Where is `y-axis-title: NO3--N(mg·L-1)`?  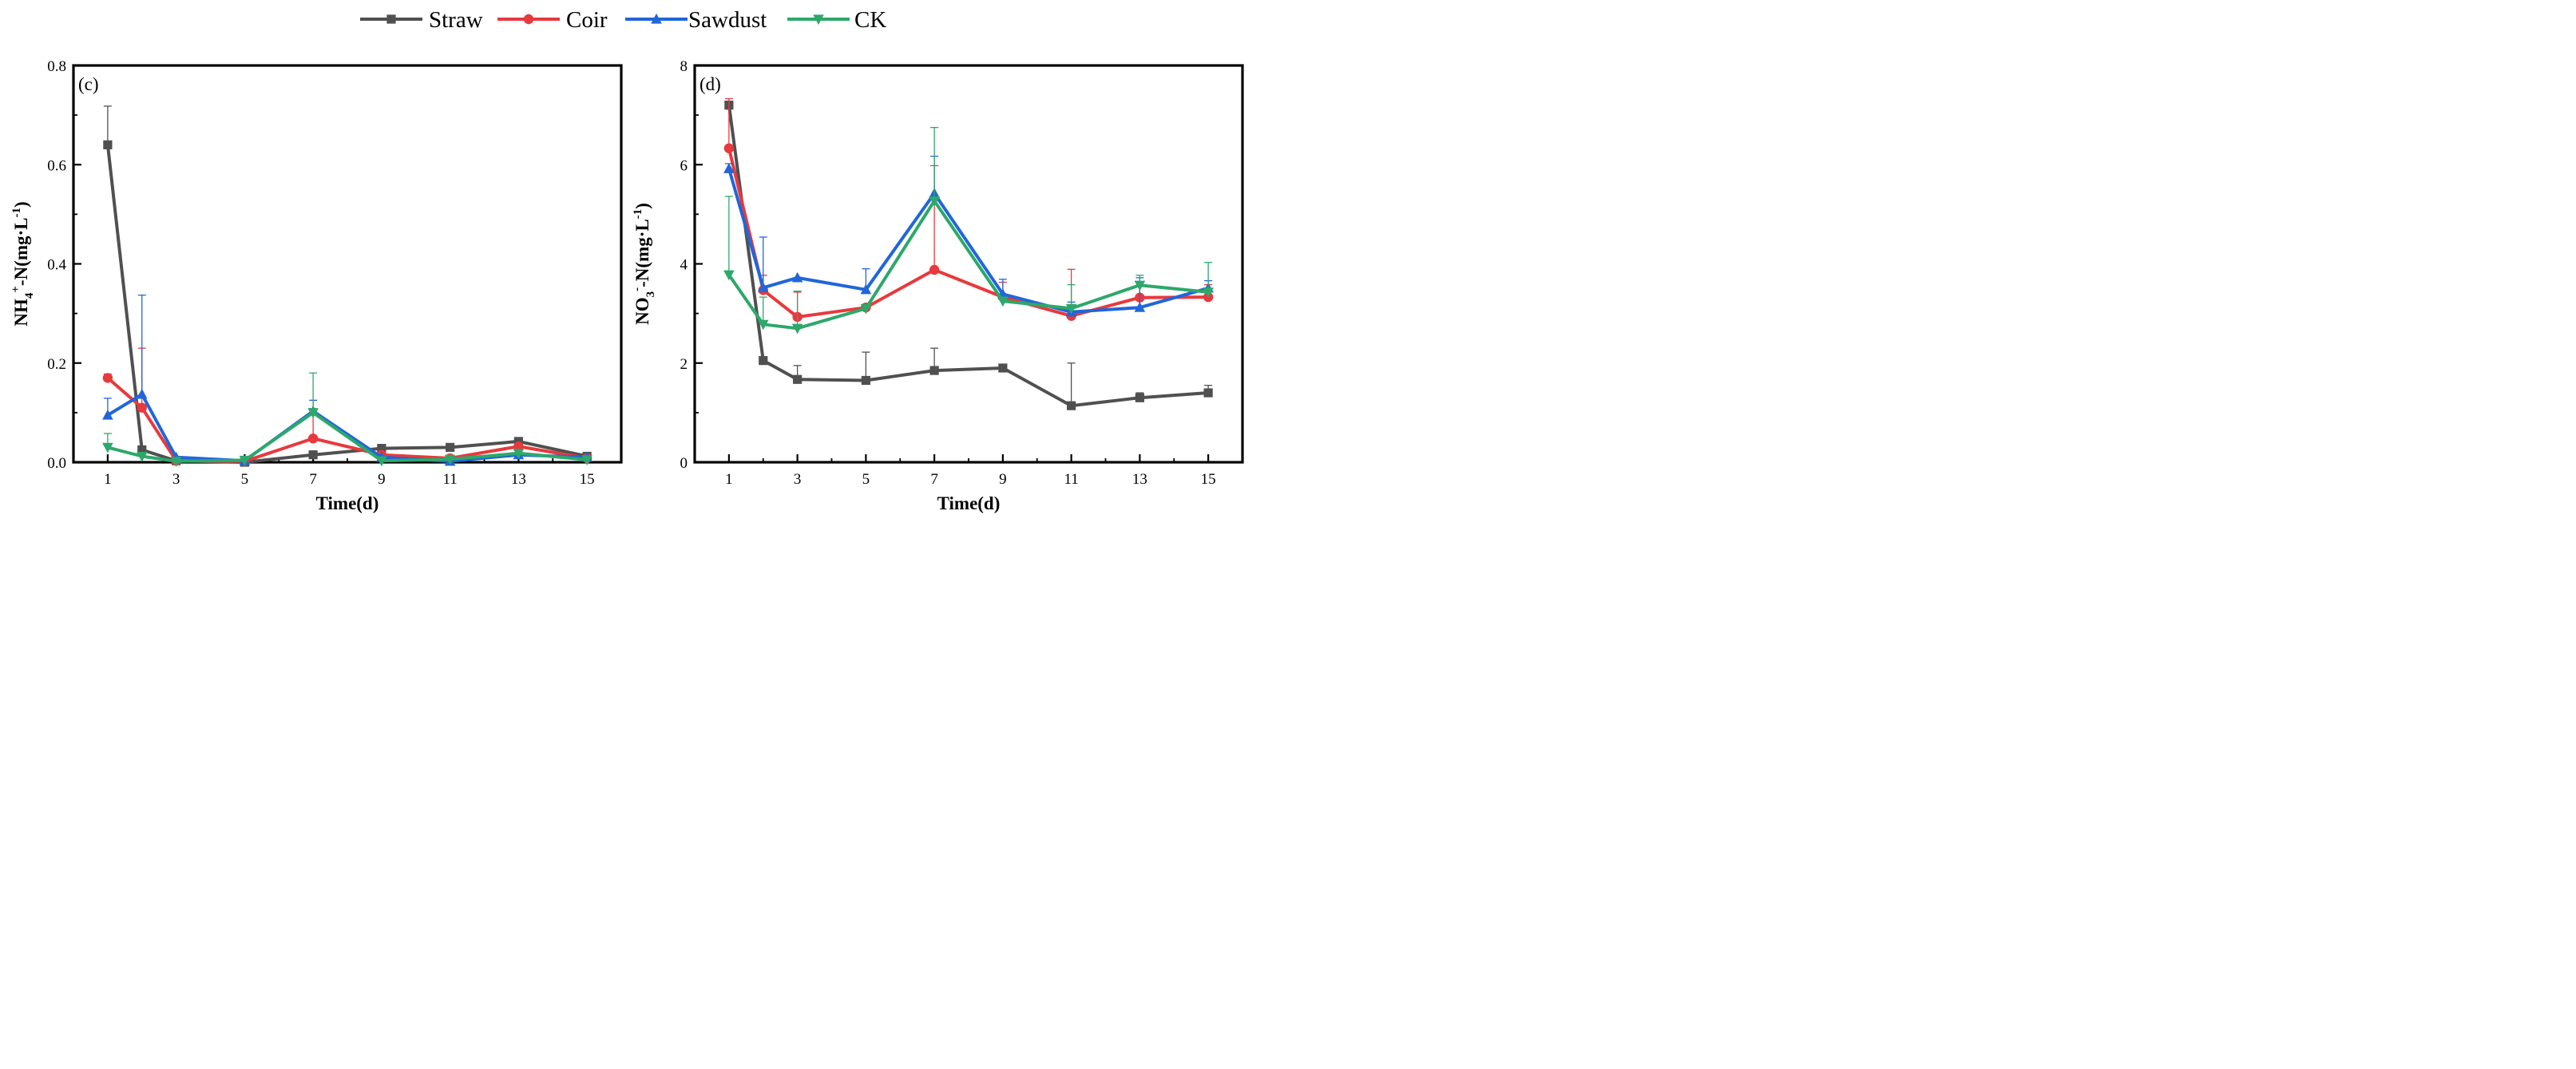
y-axis-title: NO3--N(mg·L-1) is located at coordinates (644, 264).